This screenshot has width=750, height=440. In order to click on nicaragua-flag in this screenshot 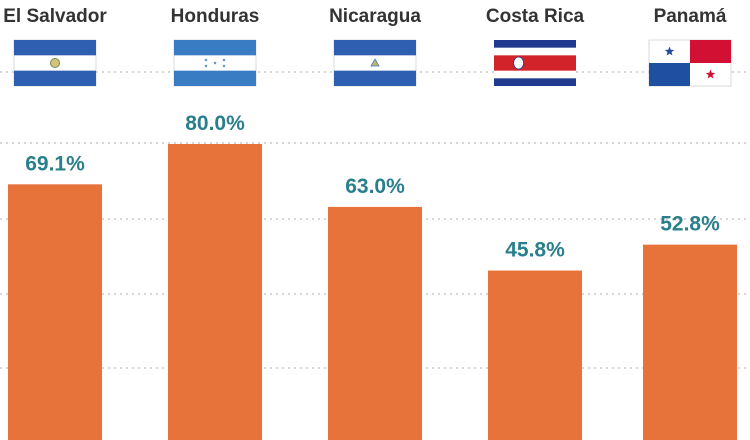, I will do `click(375, 63)`.